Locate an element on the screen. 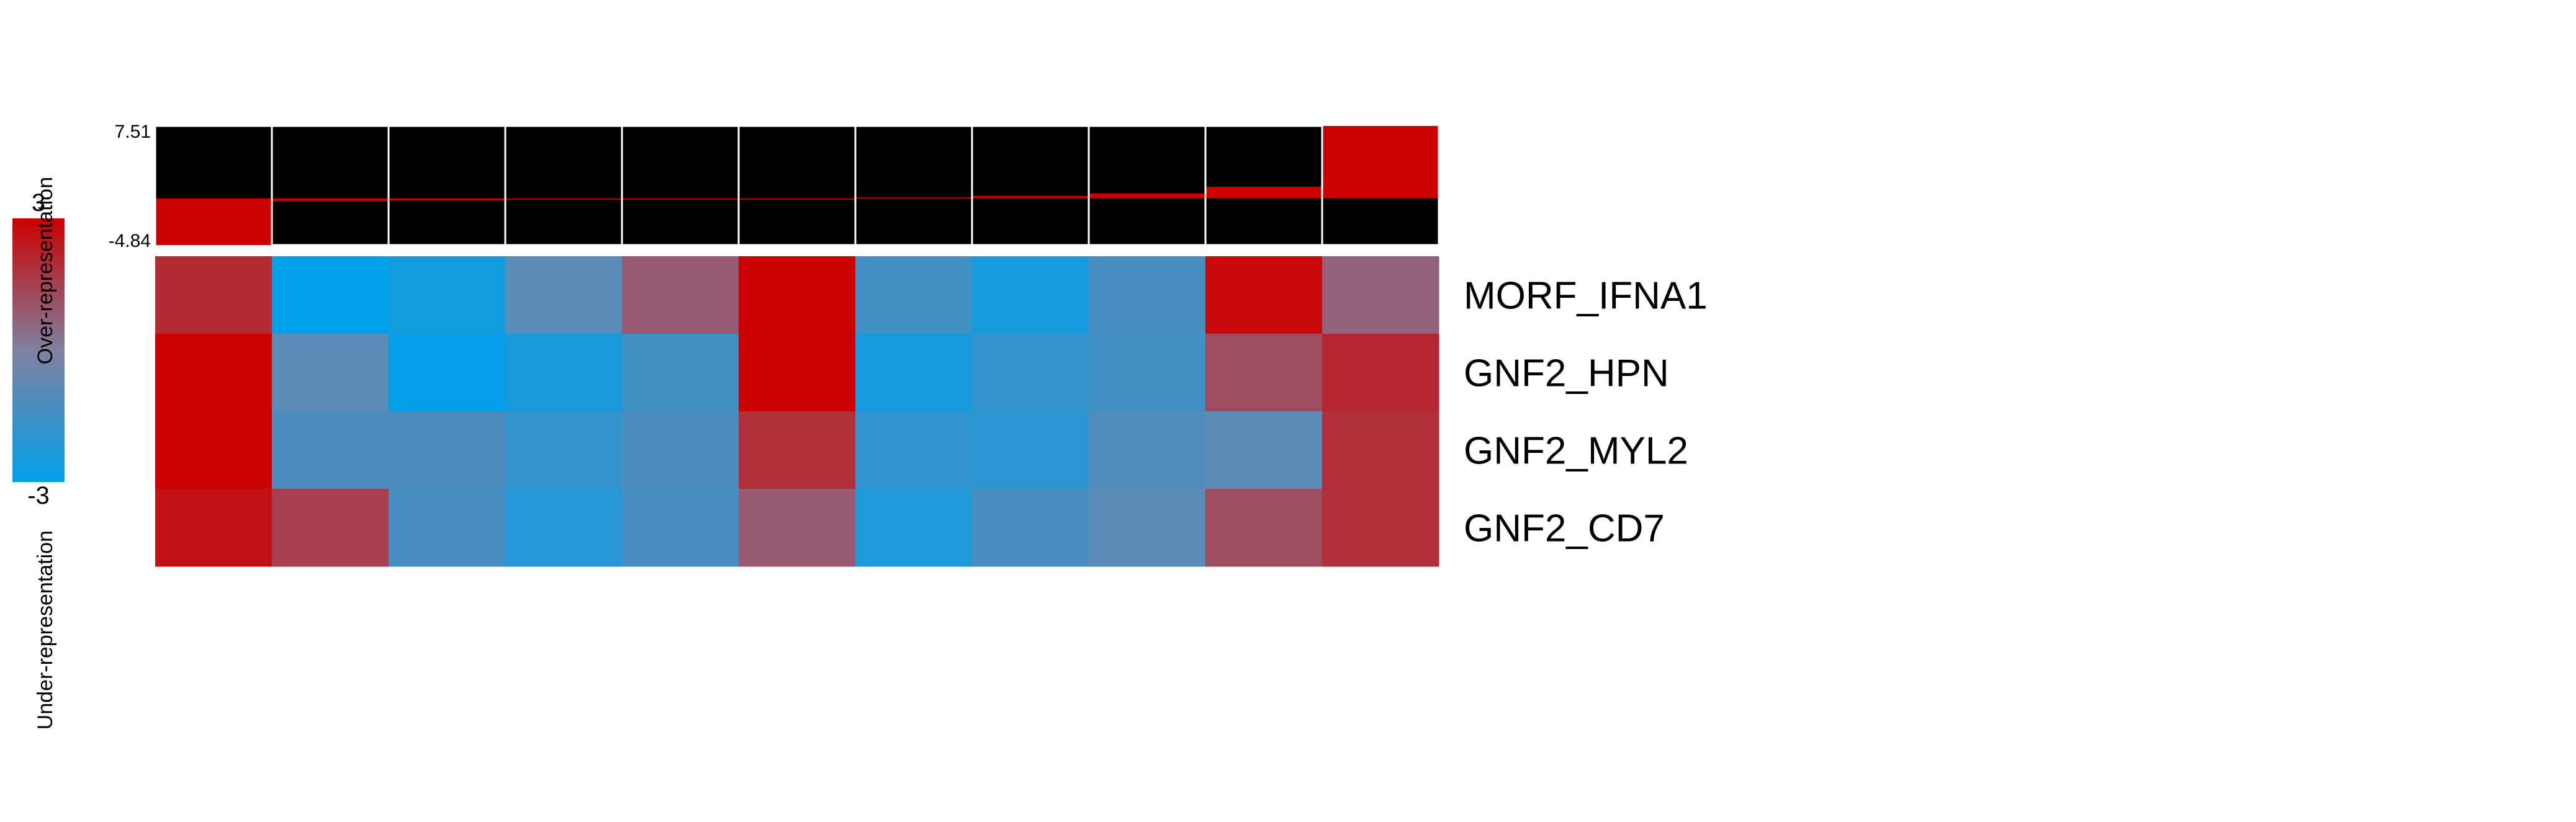 This screenshot has height=822, width=2576. legend-gradient-bar is located at coordinates (38, 350).